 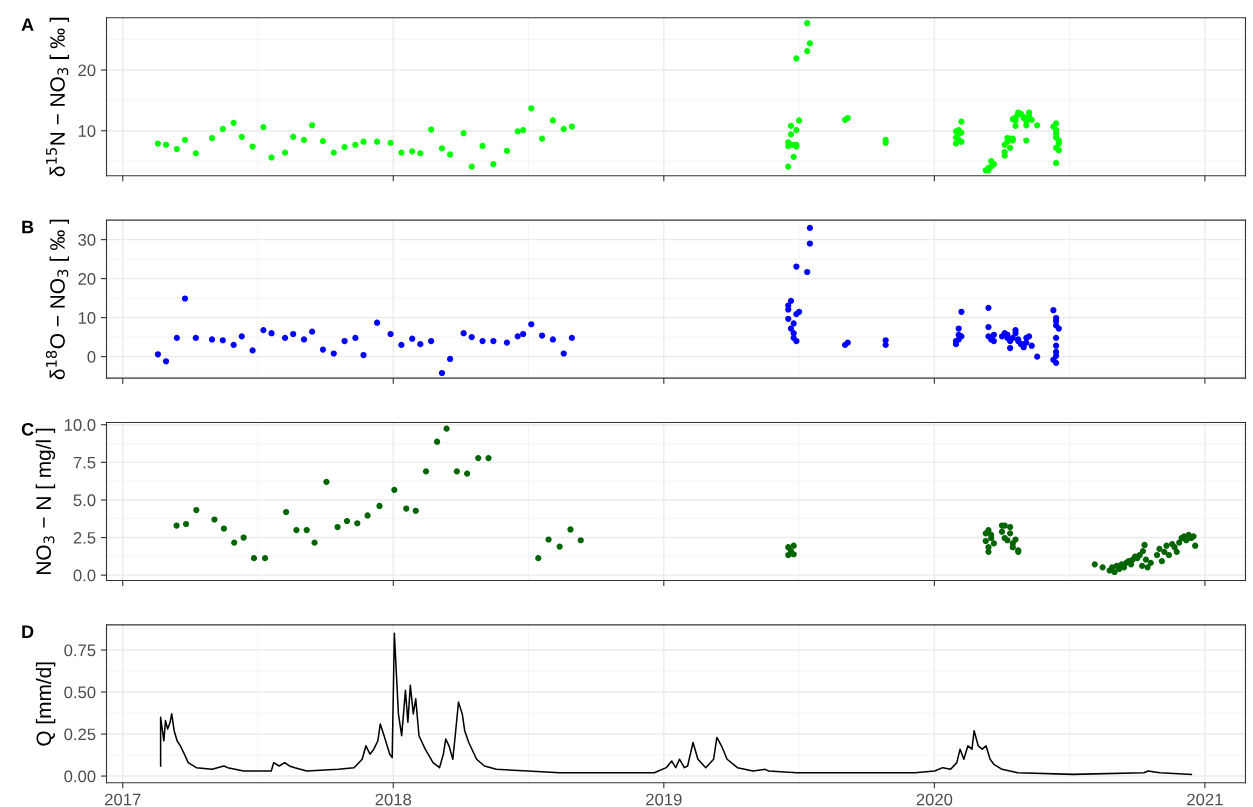 What do you see at coordinates (27, 429) in the screenshot?
I see `chart-title: C` at bounding box center [27, 429].